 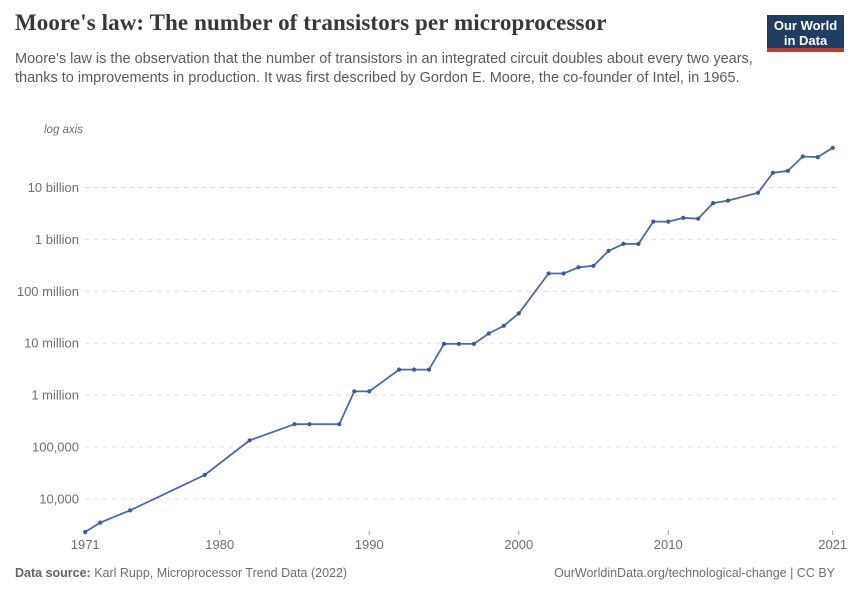 What do you see at coordinates (518, 544) in the screenshot?
I see `x-tick-label: 2000` at bounding box center [518, 544].